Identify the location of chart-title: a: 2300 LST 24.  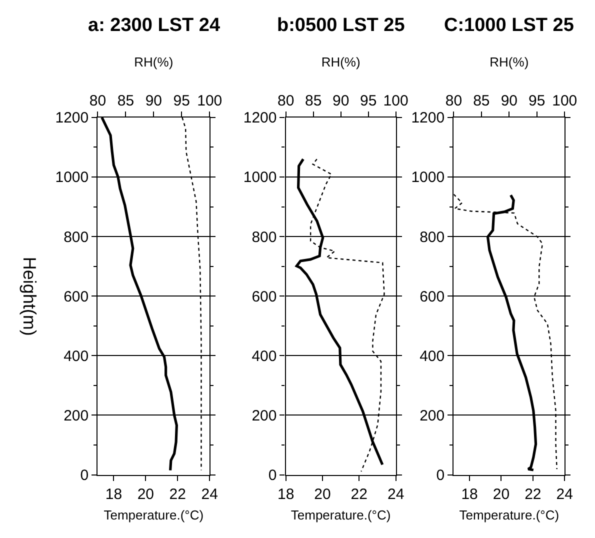
(154, 25).